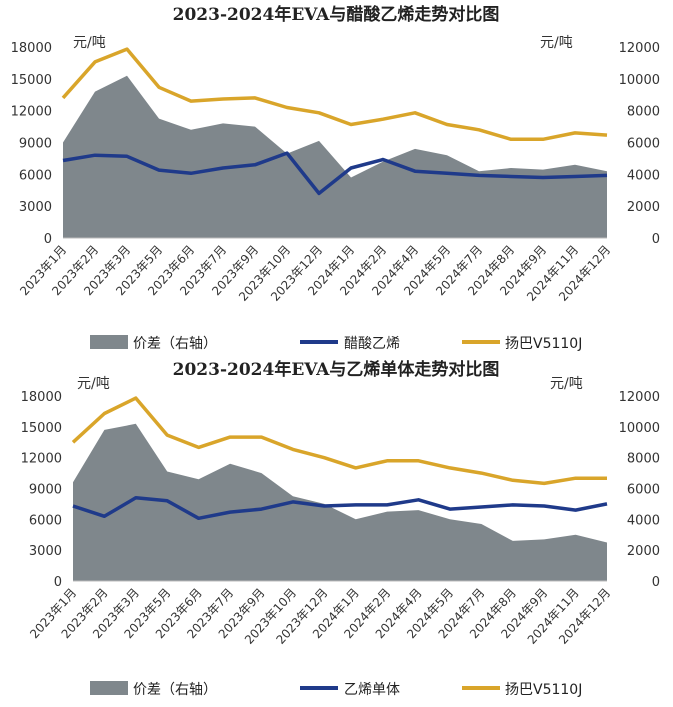  What do you see at coordinates (372, 690) in the screenshot?
I see `legend-label-feedstock: 乙烯单体` at bounding box center [372, 690].